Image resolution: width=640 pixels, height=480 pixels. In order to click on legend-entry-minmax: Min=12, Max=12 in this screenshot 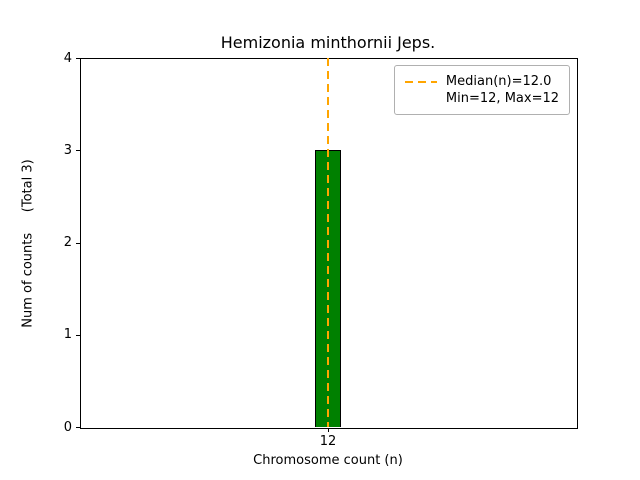, I will do `click(482, 98)`.